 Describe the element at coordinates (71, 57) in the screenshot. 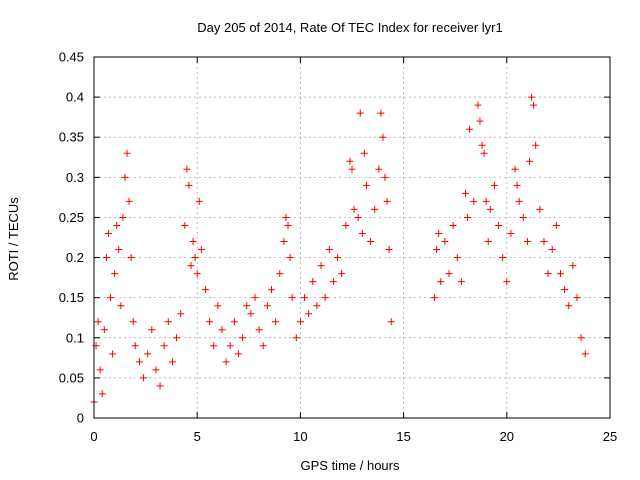

I see `y-tick-label: 0.45` at that location.